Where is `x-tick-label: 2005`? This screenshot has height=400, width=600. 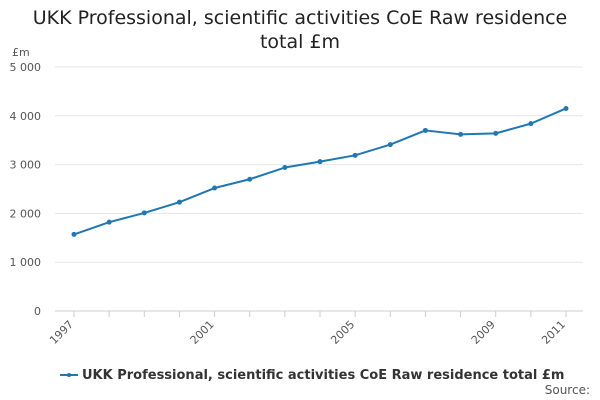 x-tick-label: 2005 is located at coordinates (342, 332).